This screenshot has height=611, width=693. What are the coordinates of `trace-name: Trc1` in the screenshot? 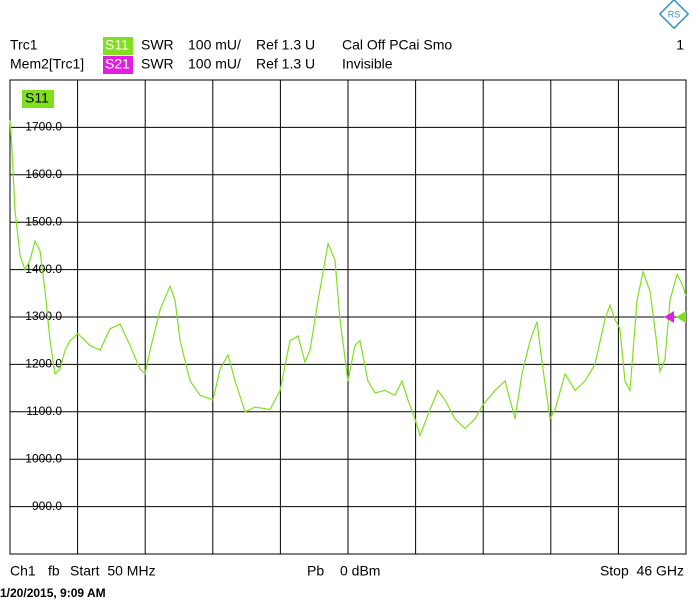 It's located at (24, 45).